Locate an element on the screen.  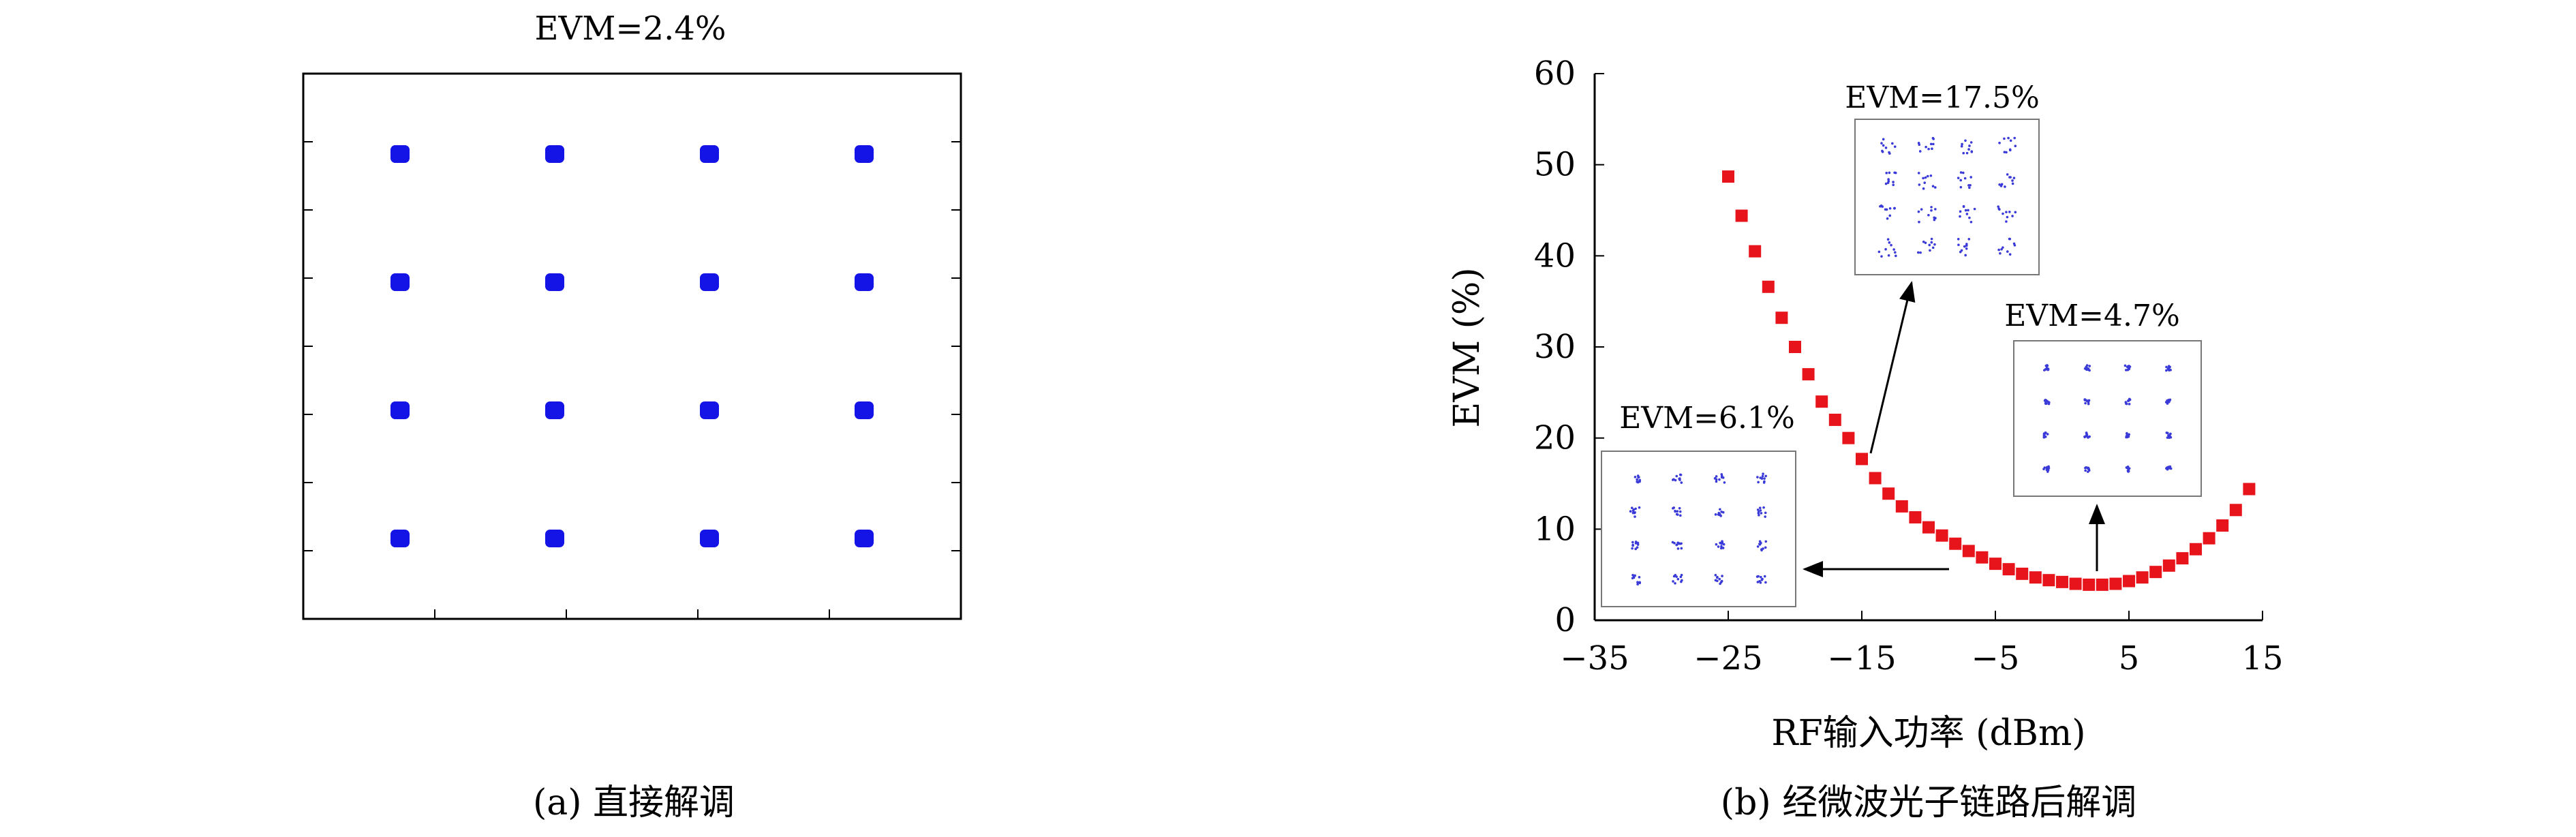
panel-b-ylabel: EVM (%) is located at coordinates (1467, 347).